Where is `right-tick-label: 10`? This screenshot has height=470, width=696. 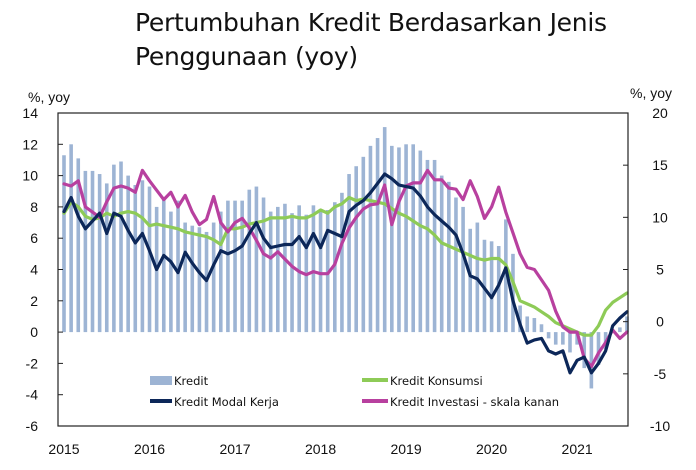 right-tick-label: 10 is located at coordinates (660, 217).